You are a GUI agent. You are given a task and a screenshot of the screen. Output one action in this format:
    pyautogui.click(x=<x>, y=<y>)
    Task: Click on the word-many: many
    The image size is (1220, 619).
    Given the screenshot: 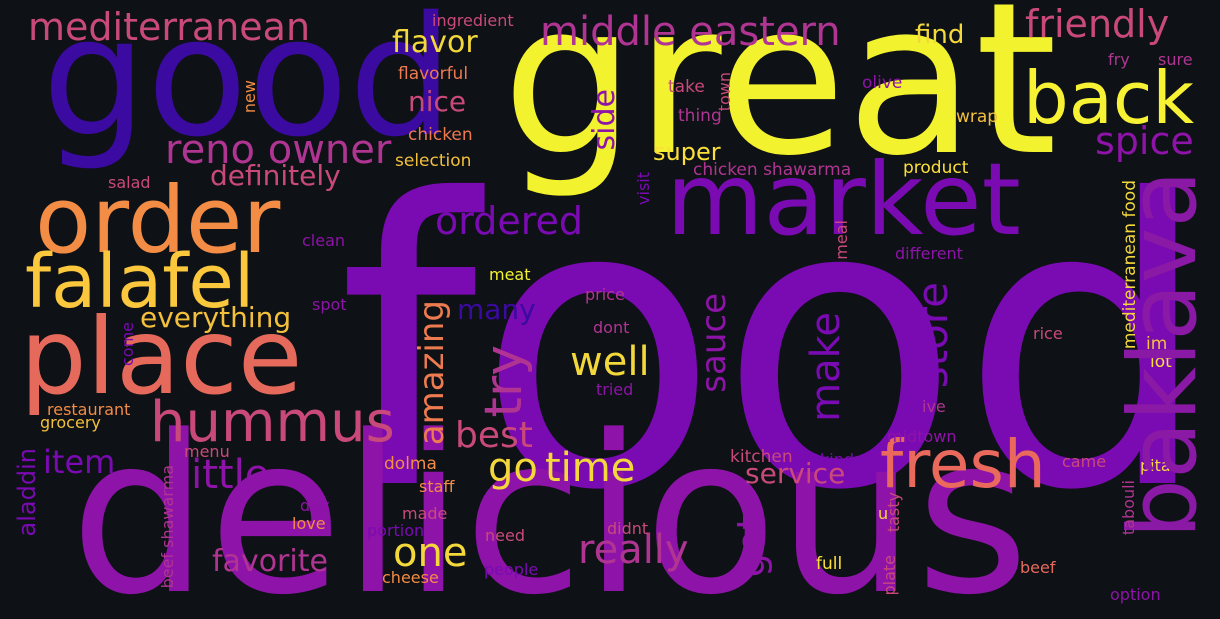 What is the action you would take?
    pyautogui.click(x=496, y=309)
    